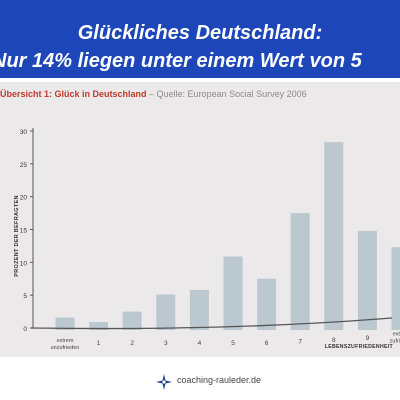  What do you see at coordinates (24, 132) in the screenshot?
I see `y-tick-label: 30` at bounding box center [24, 132].